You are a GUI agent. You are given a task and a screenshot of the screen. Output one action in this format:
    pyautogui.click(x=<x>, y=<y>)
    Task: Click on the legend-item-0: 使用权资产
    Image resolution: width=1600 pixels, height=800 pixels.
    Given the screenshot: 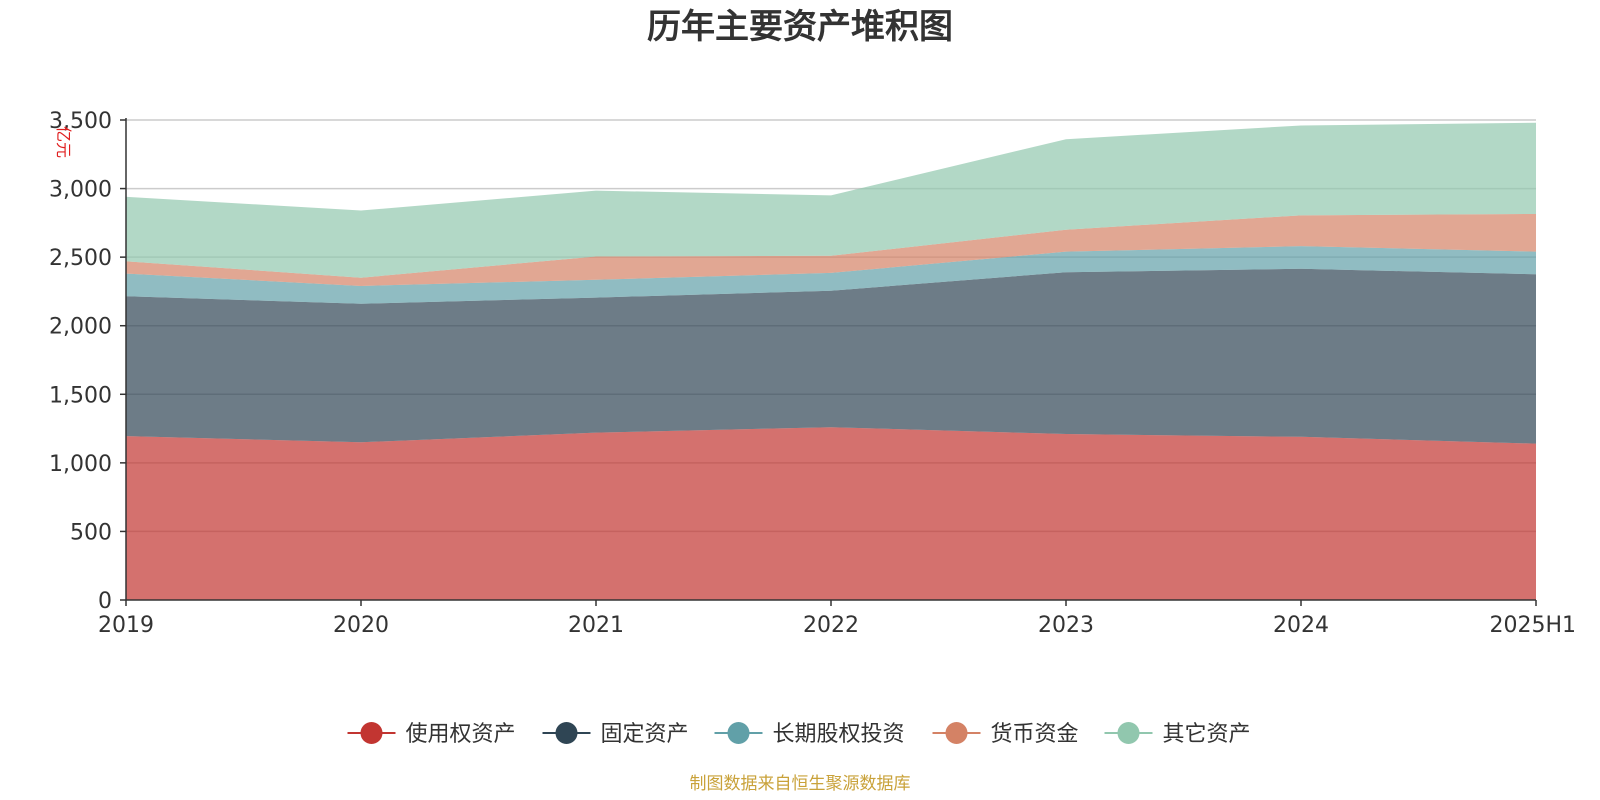 What is the action you would take?
    pyautogui.click(x=431, y=734)
    